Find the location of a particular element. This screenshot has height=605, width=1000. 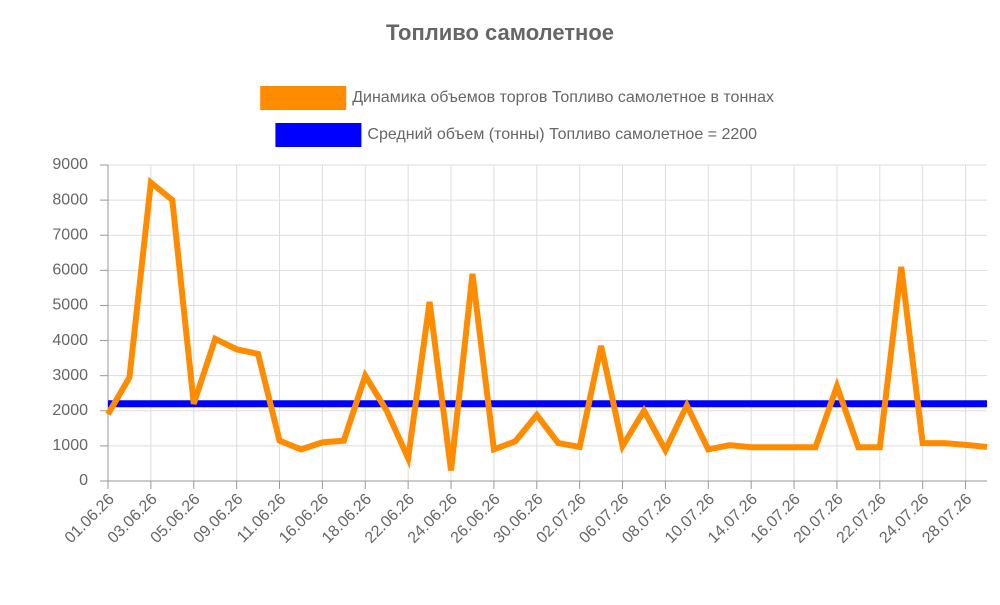

y-tick-label: 0 is located at coordinates (83, 480).